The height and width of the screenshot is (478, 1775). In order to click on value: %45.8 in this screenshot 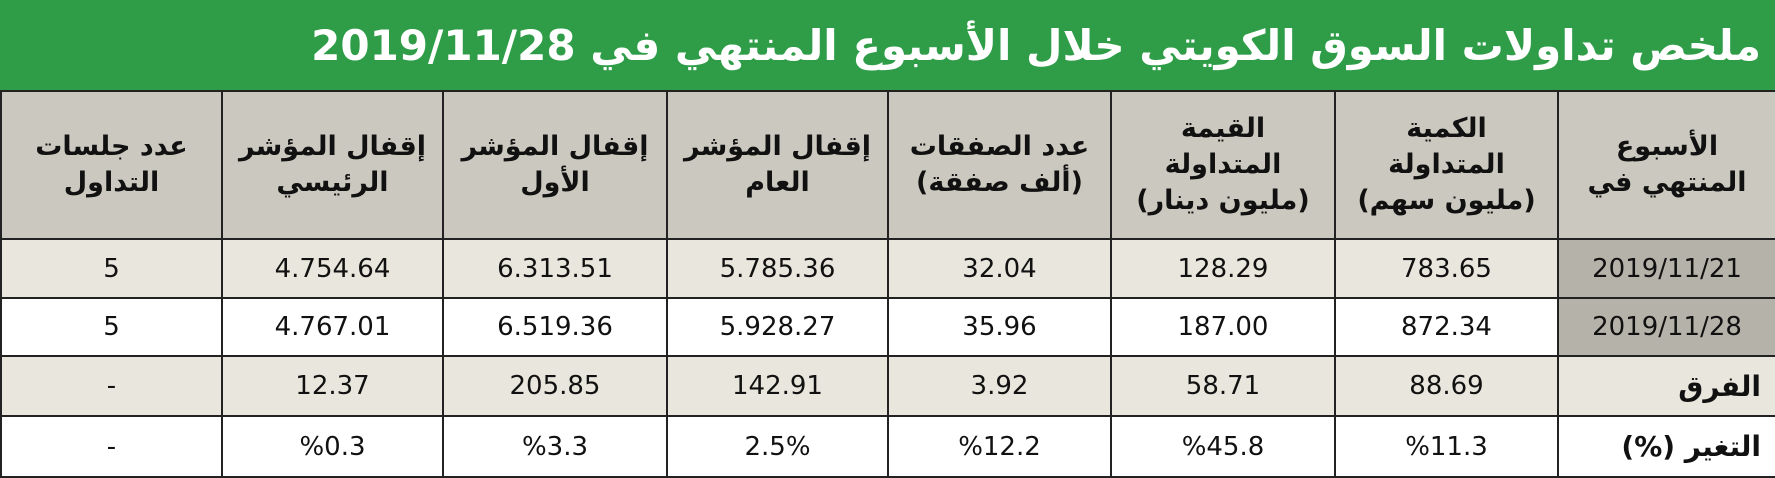, I will do `click(1223, 446)`.